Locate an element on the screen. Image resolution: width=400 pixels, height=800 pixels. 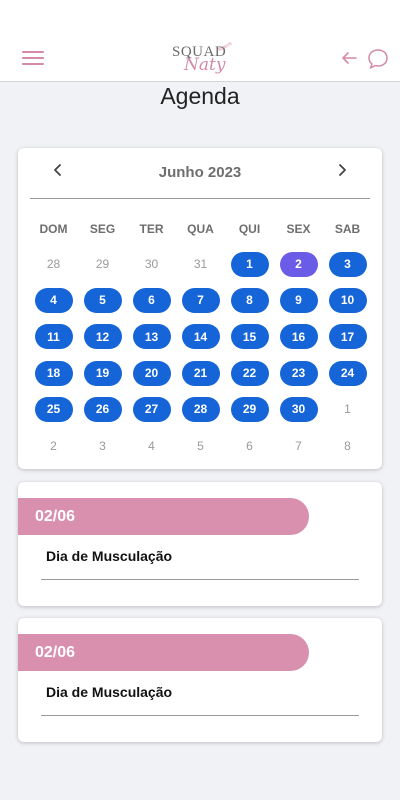
calendar-day: 19 is located at coordinates (102, 373).